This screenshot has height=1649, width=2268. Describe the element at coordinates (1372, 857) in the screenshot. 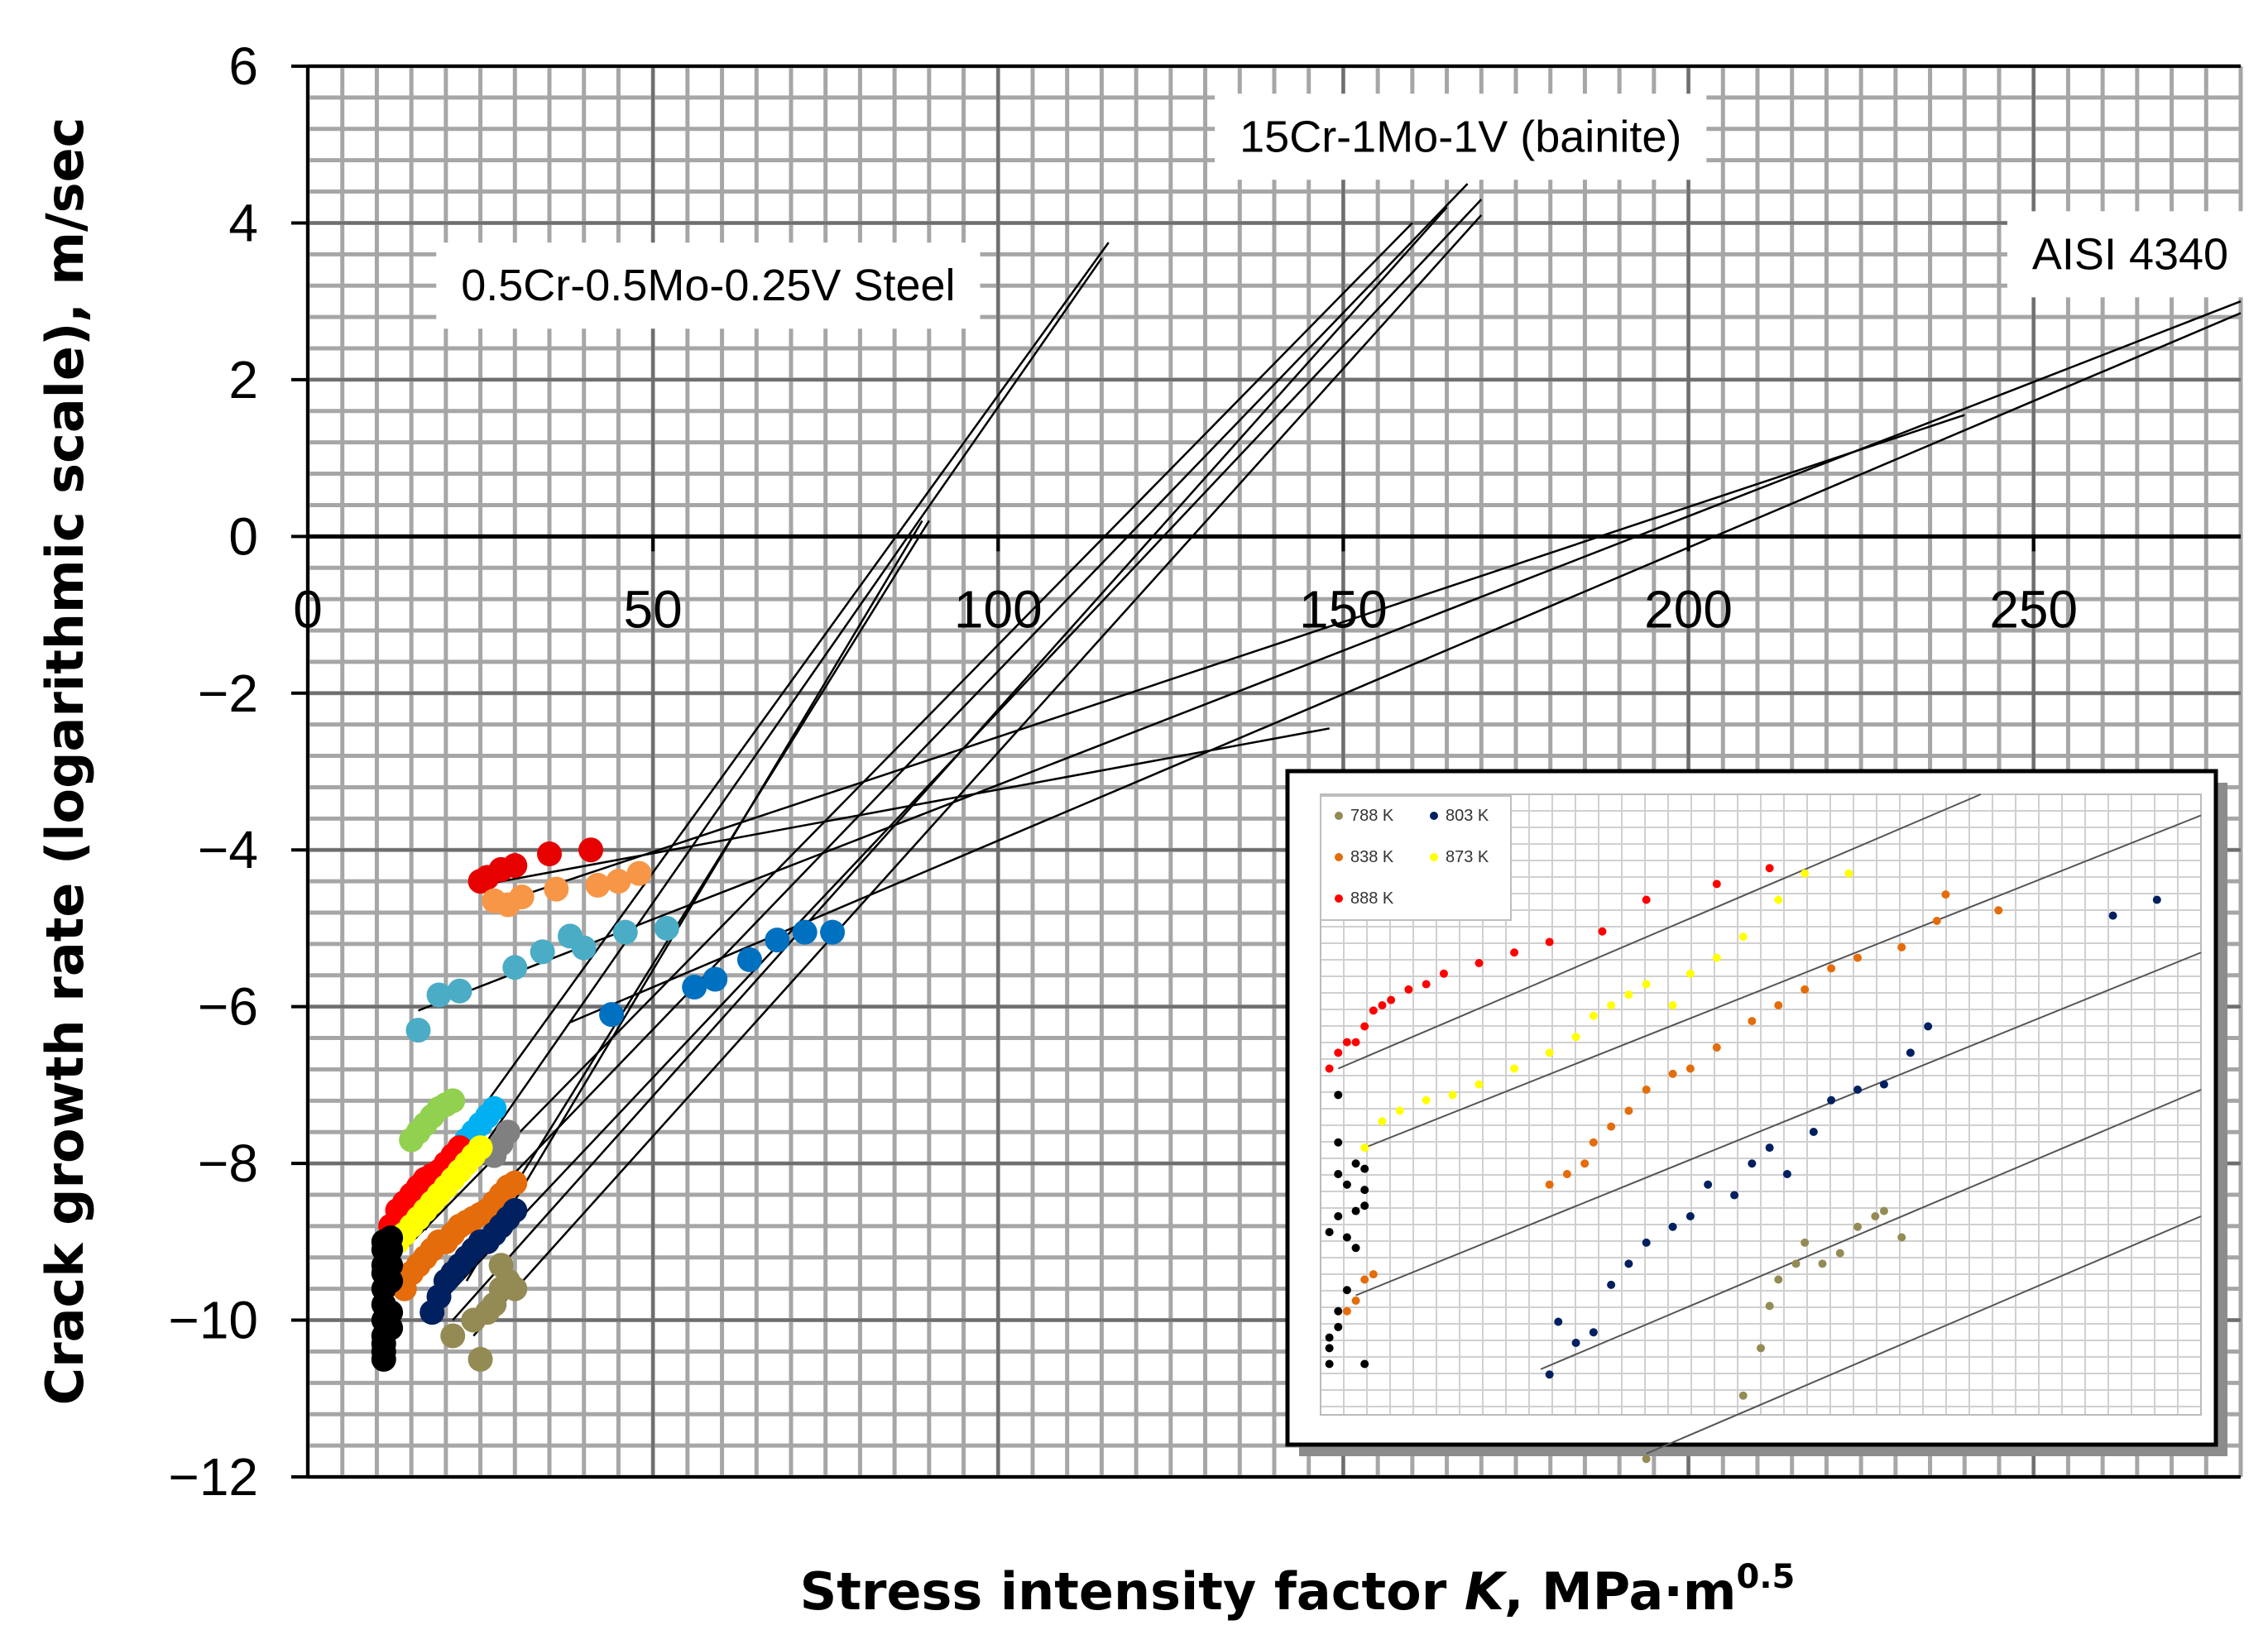

I see `inset-legend-label: 838 K` at that location.